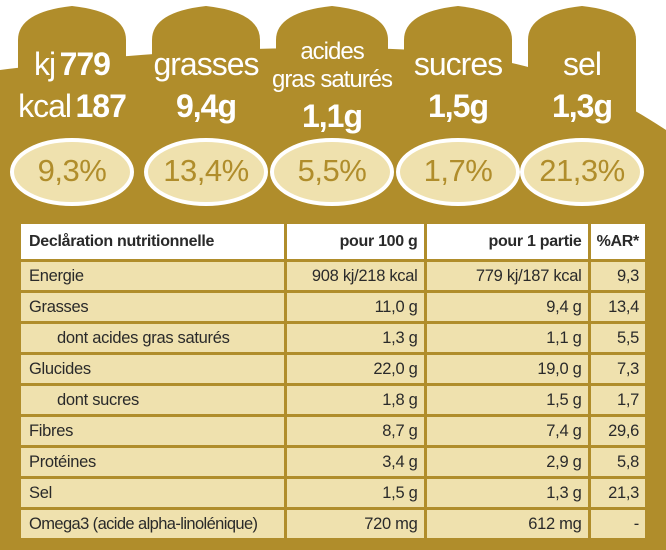 The width and height of the screenshot is (666, 550). Describe the element at coordinates (154, 462) in the screenshot. I see `row-label: Protéines` at that location.